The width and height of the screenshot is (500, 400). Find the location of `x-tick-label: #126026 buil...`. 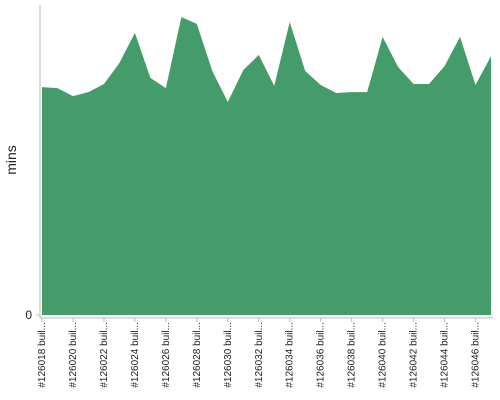

x-tick-label: #126026 buil... is located at coordinates (166, 355).